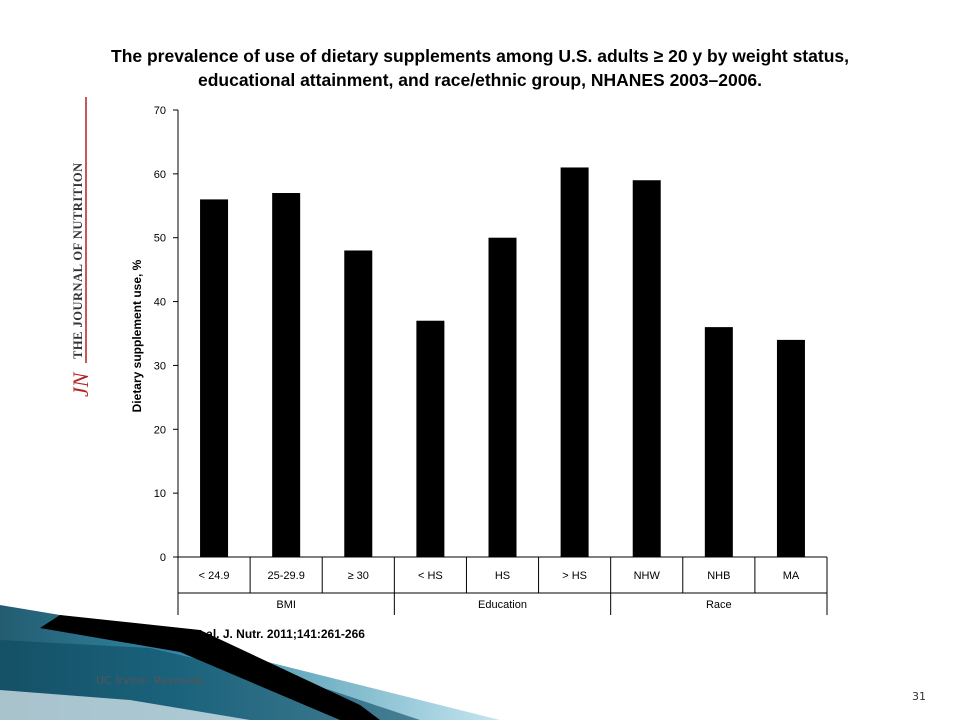 The image size is (960, 720). What do you see at coordinates (137, 335) in the screenshot?
I see `y-axis-label: Dietary supplement use, %` at bounding box center [137, 335].